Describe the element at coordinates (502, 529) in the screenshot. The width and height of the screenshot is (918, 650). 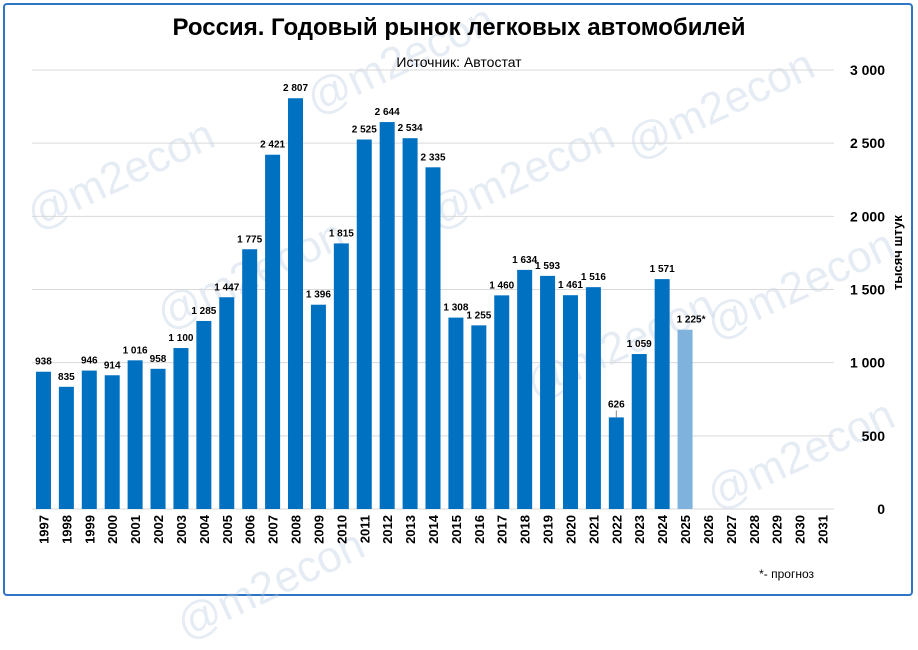
I see `x-tick-label: 2017` at that location.